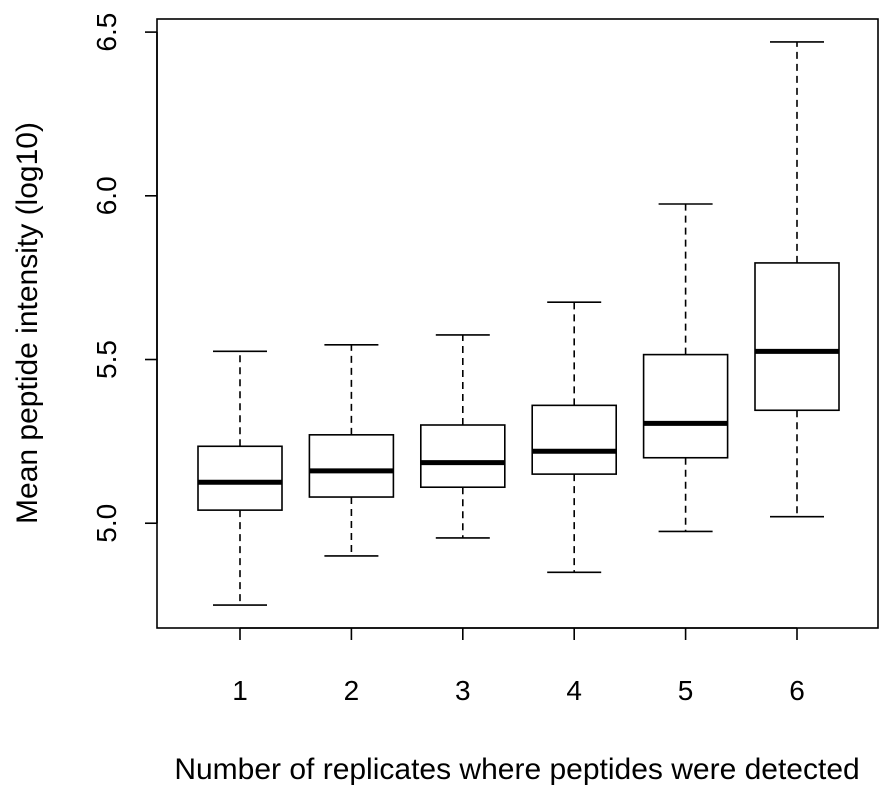 The width and height of the screenshot is (888, 790). I want to click on y-tick-label: 5.5, so click(106, 359).